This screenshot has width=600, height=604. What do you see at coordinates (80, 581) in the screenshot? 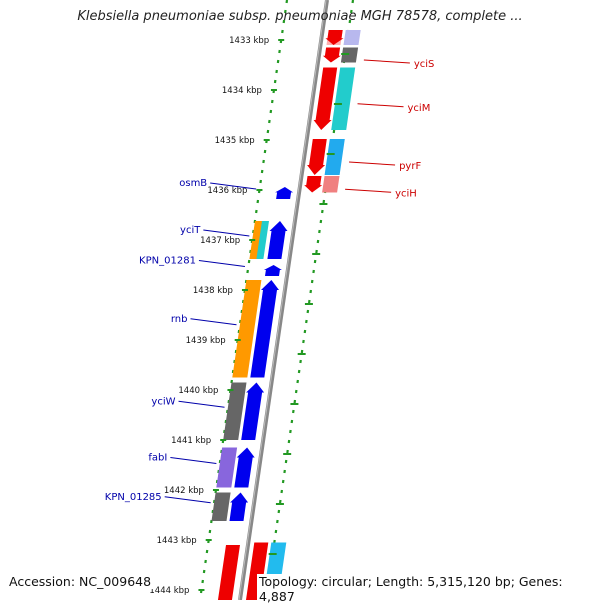
I see `accession-text: Accession: NC_009648` at bounding box center [80, 581].